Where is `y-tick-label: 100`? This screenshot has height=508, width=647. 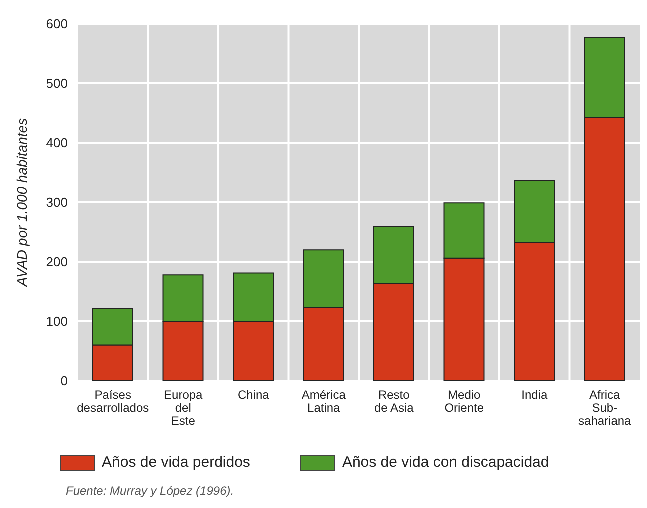
y-tick-label: 100 is located at coordinates (57, 322).